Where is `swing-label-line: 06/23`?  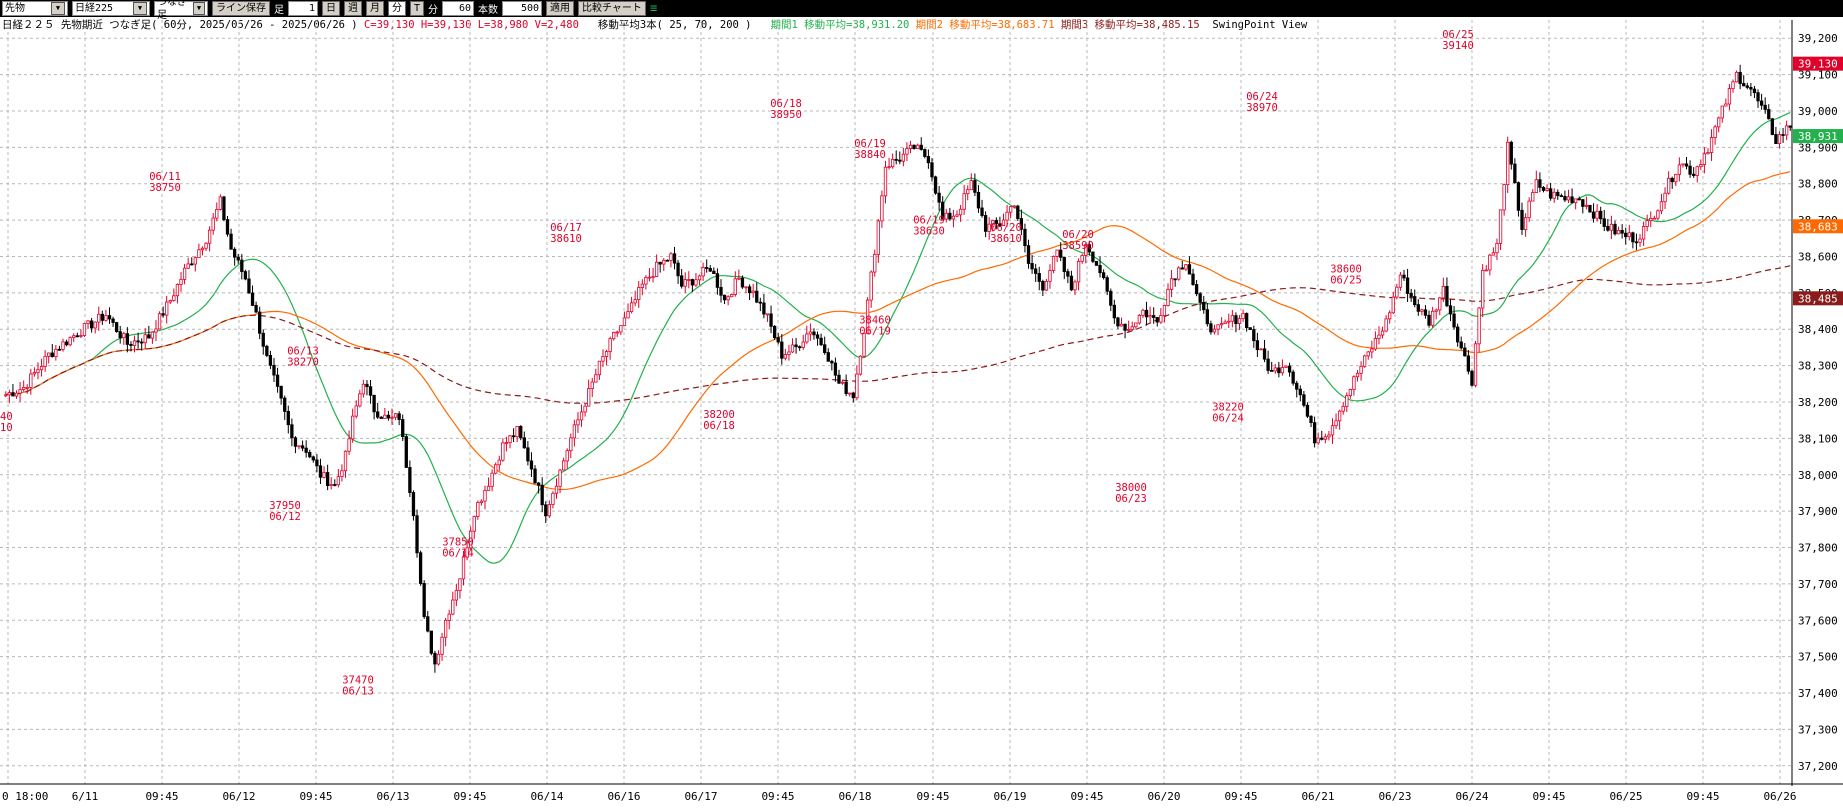
swing-label-line: 06/23 is located at coordinates (1131, 499).